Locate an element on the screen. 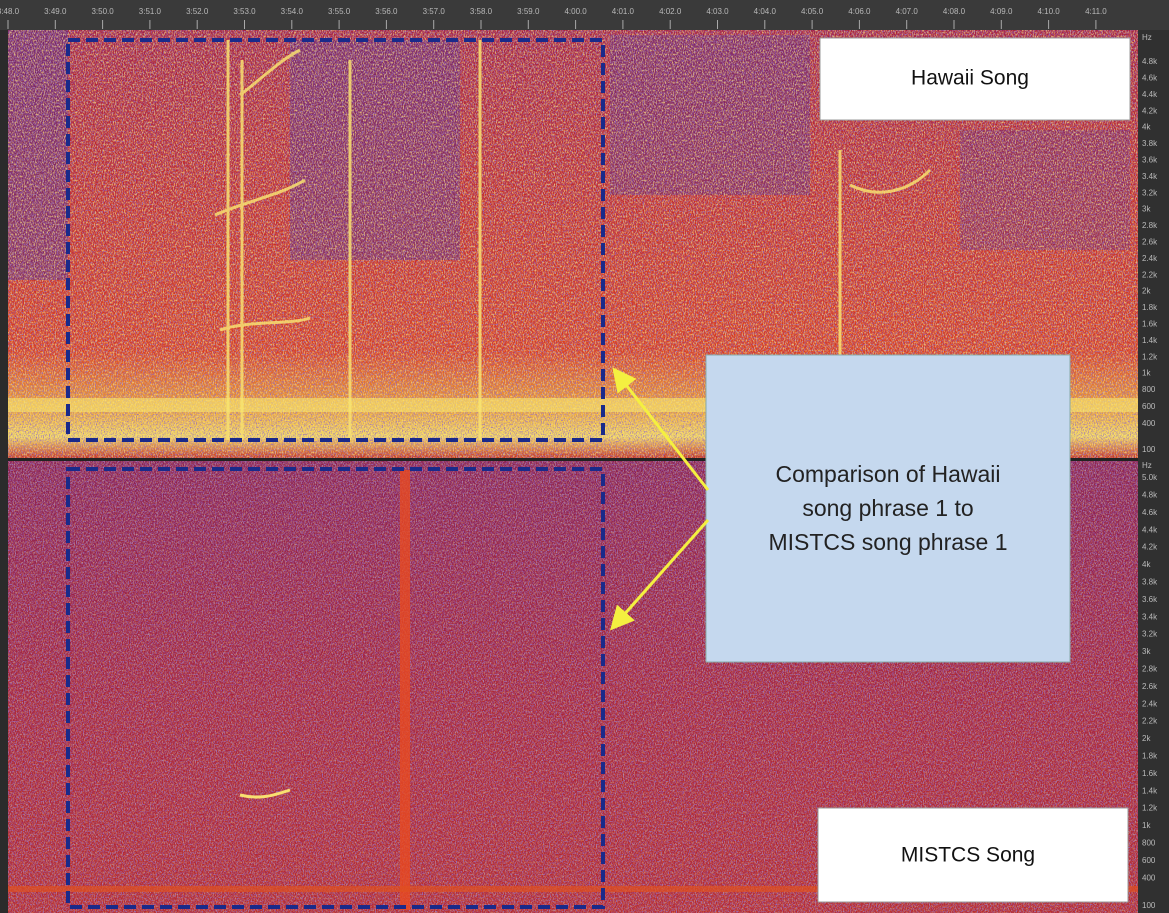 Image resolution: width=1169 pixels, height=913 pixels. annotation-line: MISTCS song phrase 1 is located at coordinates (887, 542).